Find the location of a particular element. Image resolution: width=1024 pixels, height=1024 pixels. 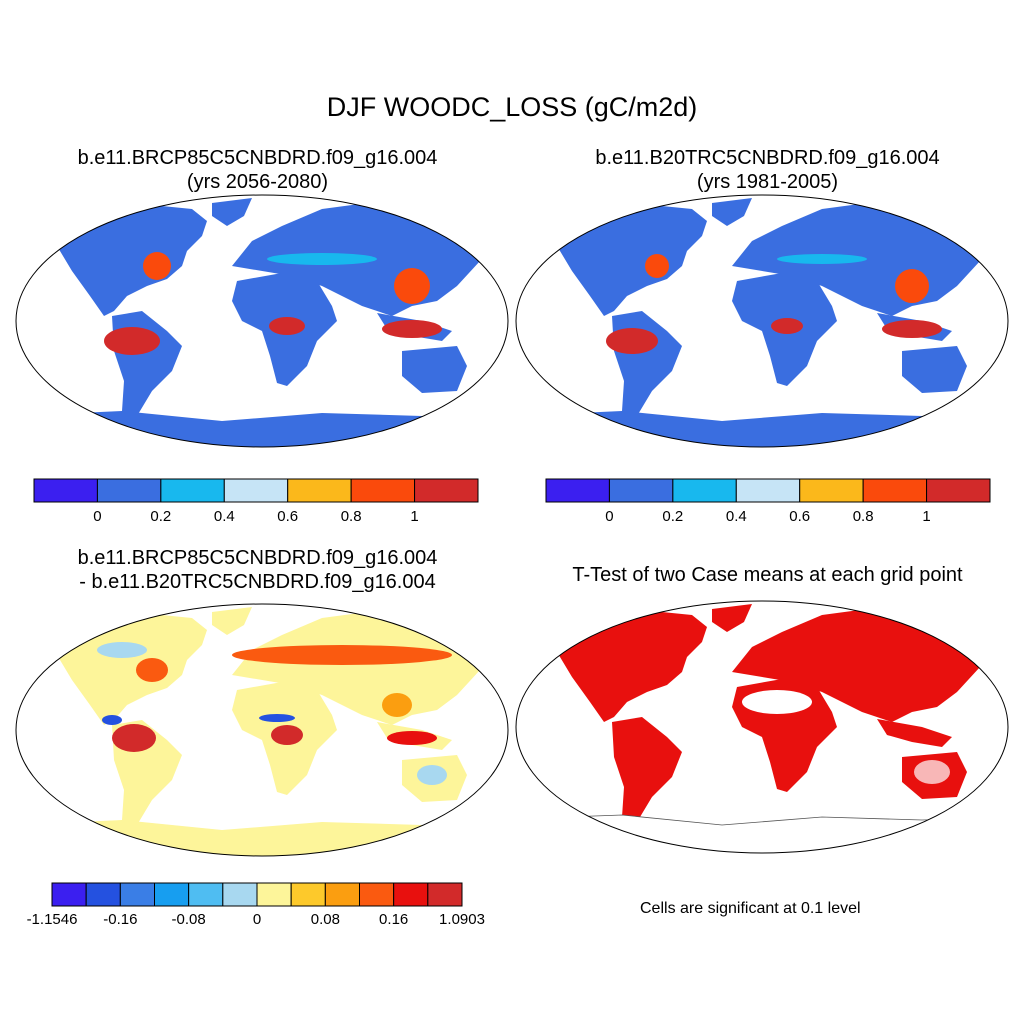

panel2-title-line1: b.e11.B20TRC5CNBDRD.f09_g16.004 is located at coordinates (767, 158).